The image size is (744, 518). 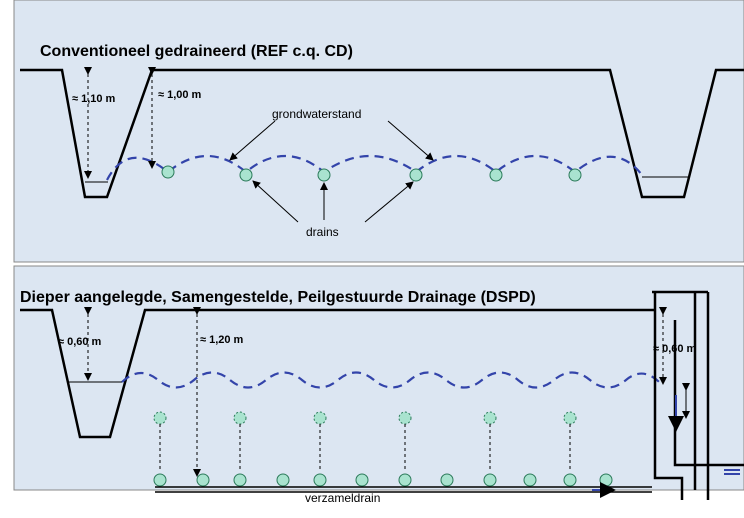 I want to click on collector, so click(x=403, y=489).